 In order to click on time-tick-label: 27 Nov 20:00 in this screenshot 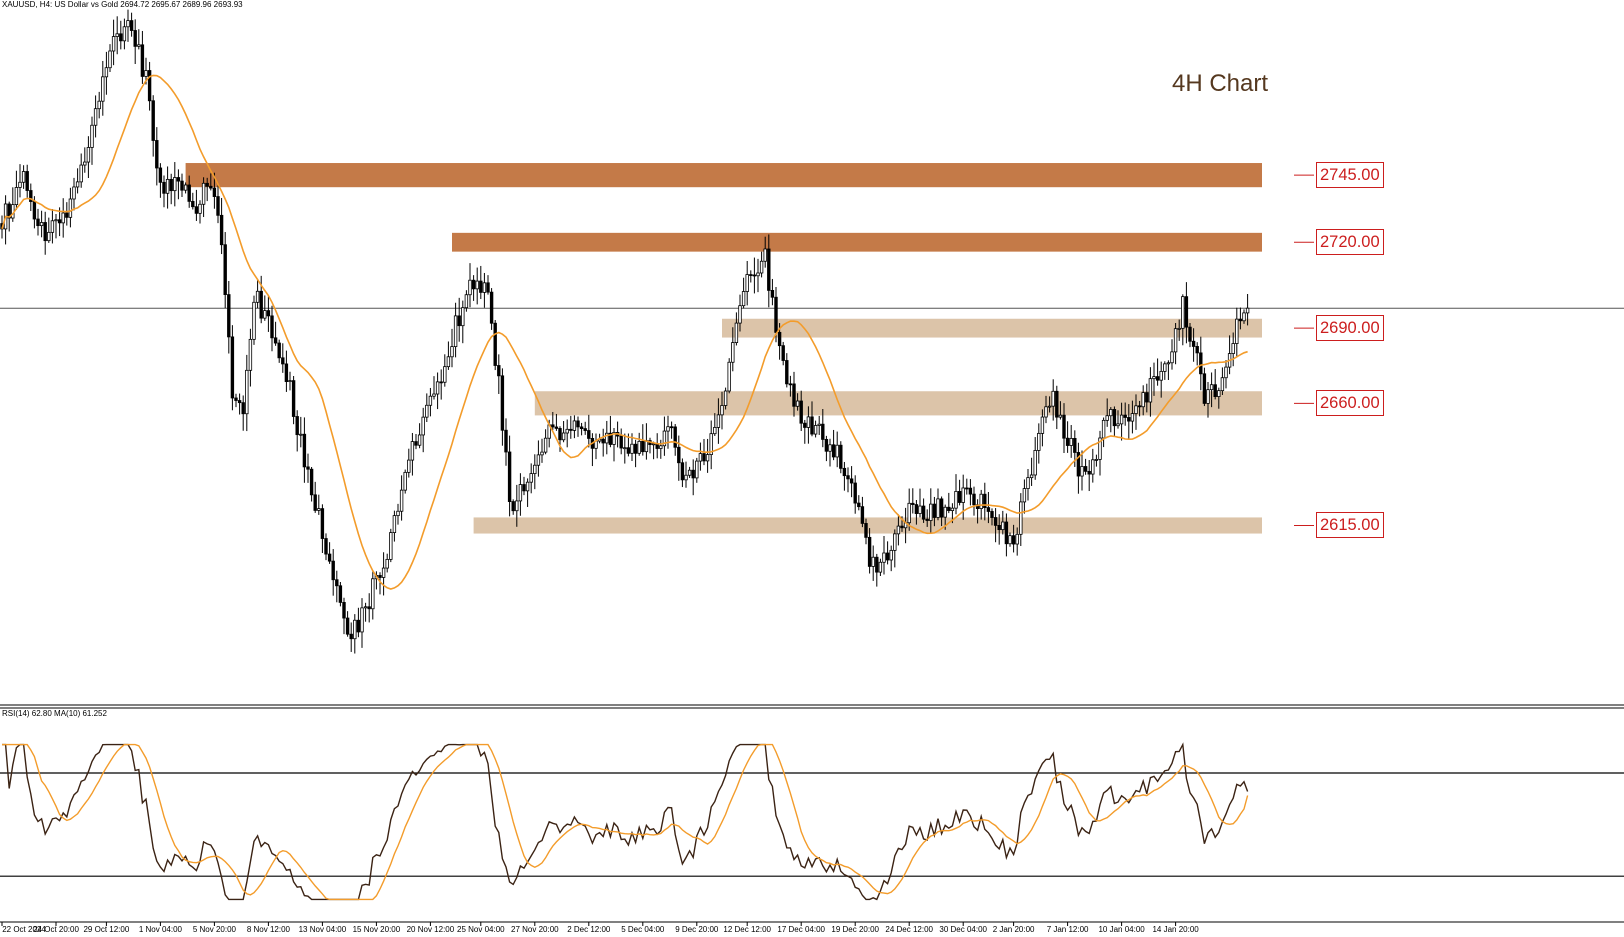, I will do `click(535, 929)`.